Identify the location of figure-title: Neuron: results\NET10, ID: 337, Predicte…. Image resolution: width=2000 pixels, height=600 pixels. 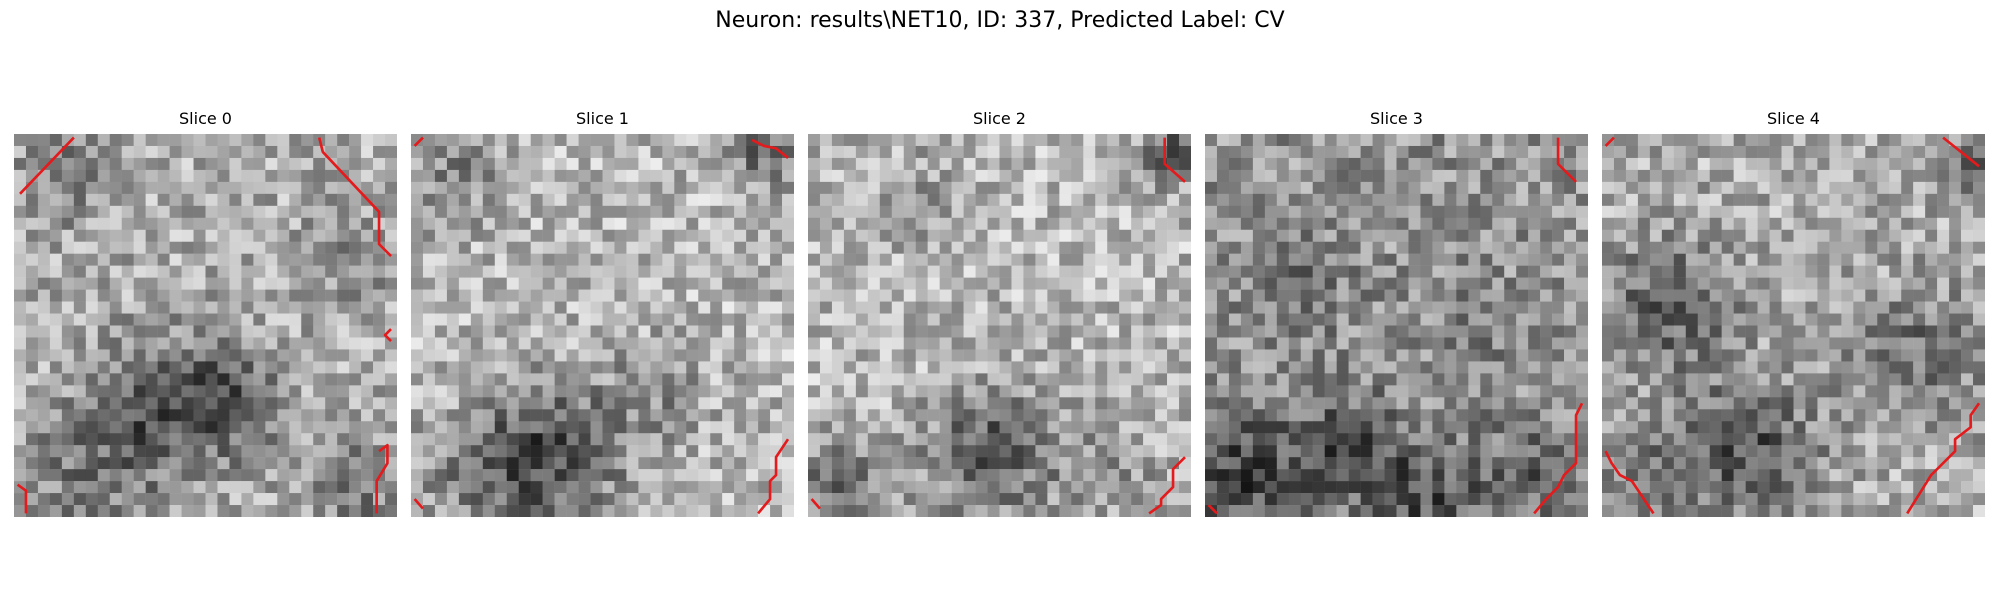
(1000, 20).